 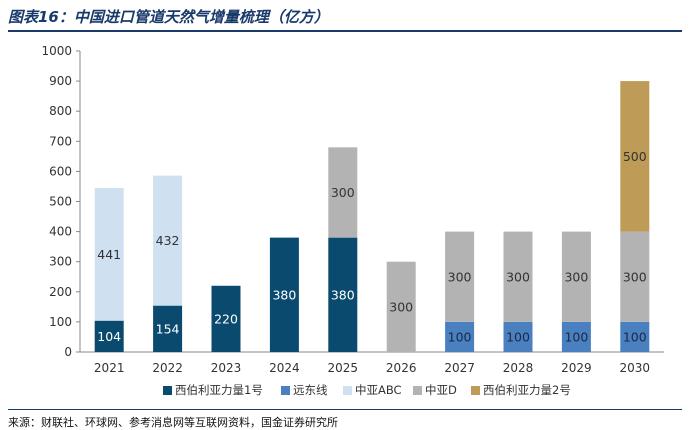 I want to click on data-label: 432, so click(x=168, y=240).